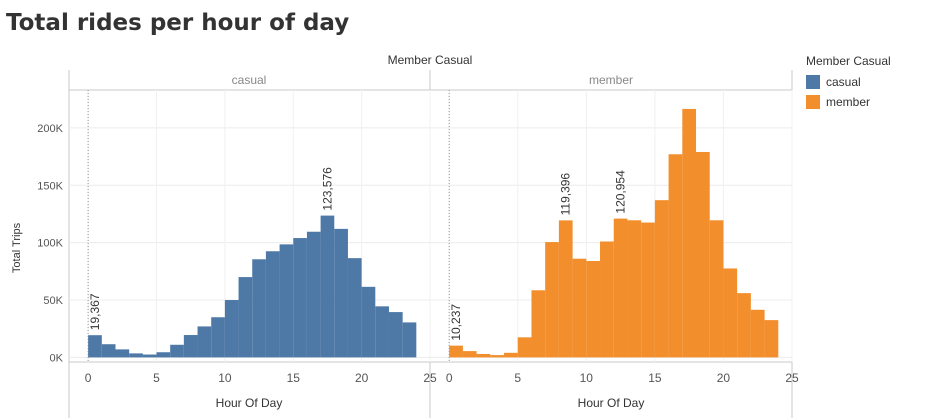 The width and height of the screenshot is (944, 418). Describe the element at coordinates (53, 301) in the screenshot. I see `y-tick-label: 50K` at that location.